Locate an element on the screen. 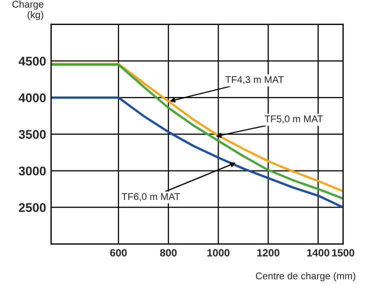  x-tick-label: 800 is located at coordinates (168, 252).